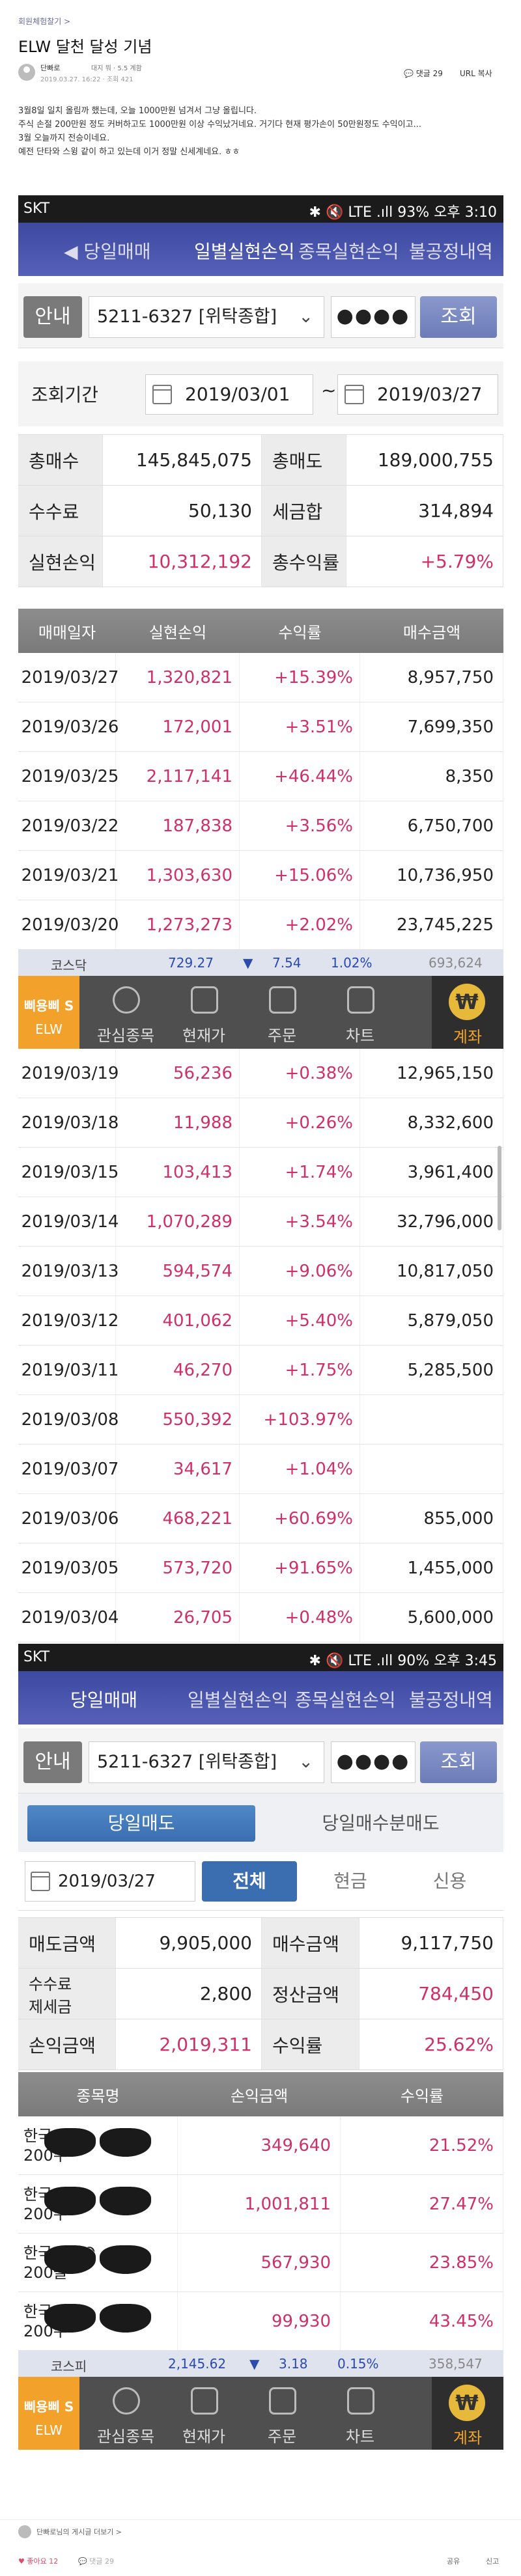 This screenshot has width=521, height=2576. I want to click on price-icon, so click(204, 2401).